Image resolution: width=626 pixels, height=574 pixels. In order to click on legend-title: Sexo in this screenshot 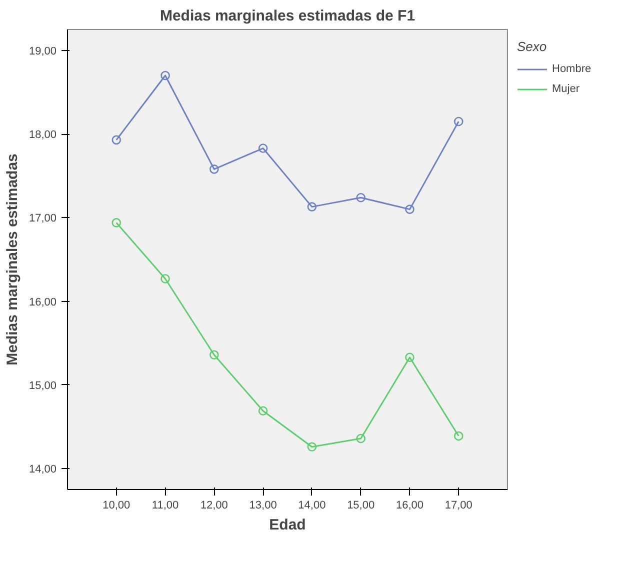, I will do `click(532, 46)`.